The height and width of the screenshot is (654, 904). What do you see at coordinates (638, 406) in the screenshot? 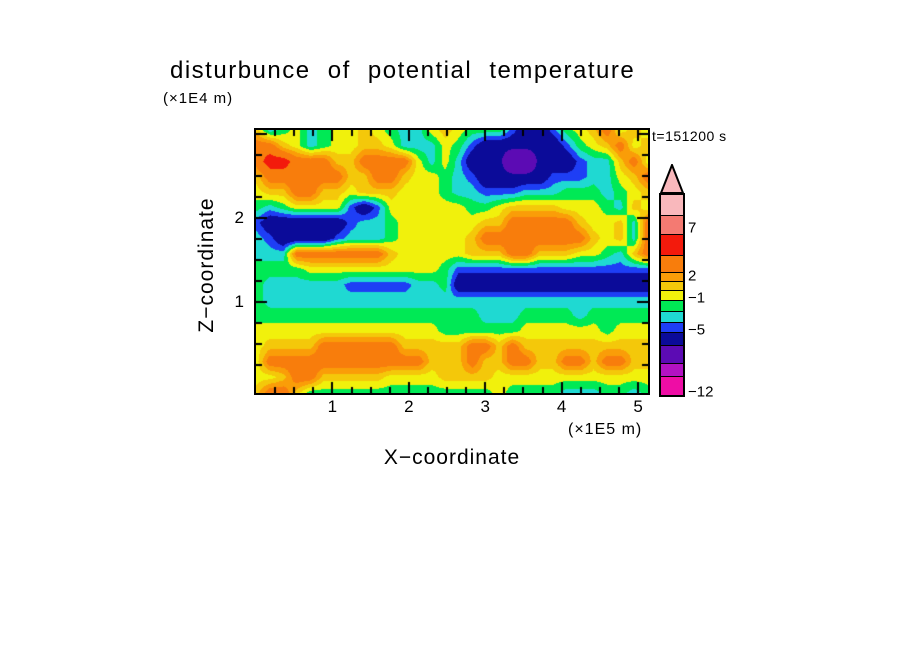
I see `x-tick-label: 5` at bounding box center [638, 406].